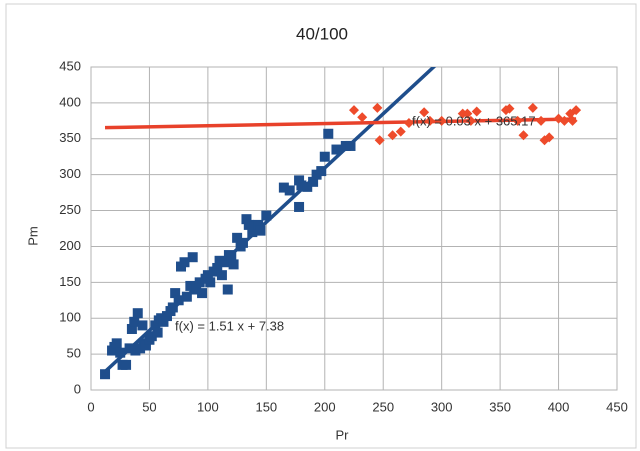 This screenshot has height=451, width=640. Describe the element at coordinates (149, 406) in the screenshot. I see `x-tick-label: 50` at that location.